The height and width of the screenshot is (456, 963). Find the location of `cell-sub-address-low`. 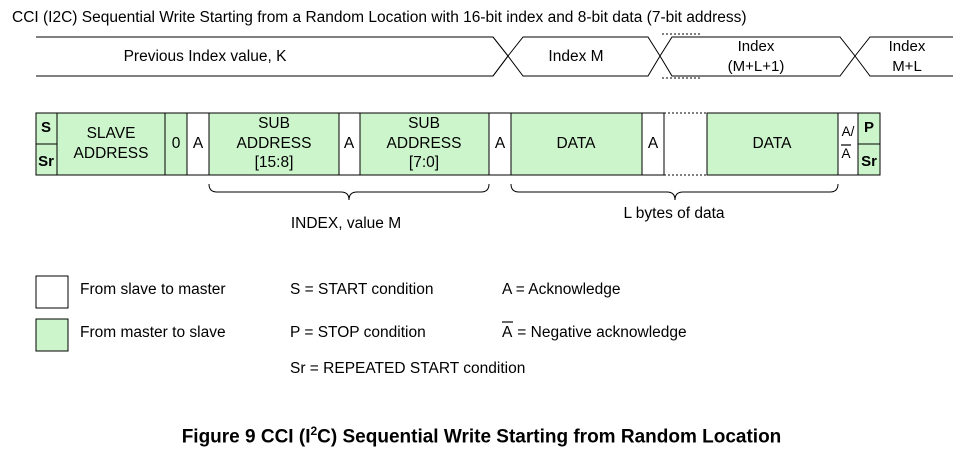

cell-sub-address-low is located at coordinates (424, 144).